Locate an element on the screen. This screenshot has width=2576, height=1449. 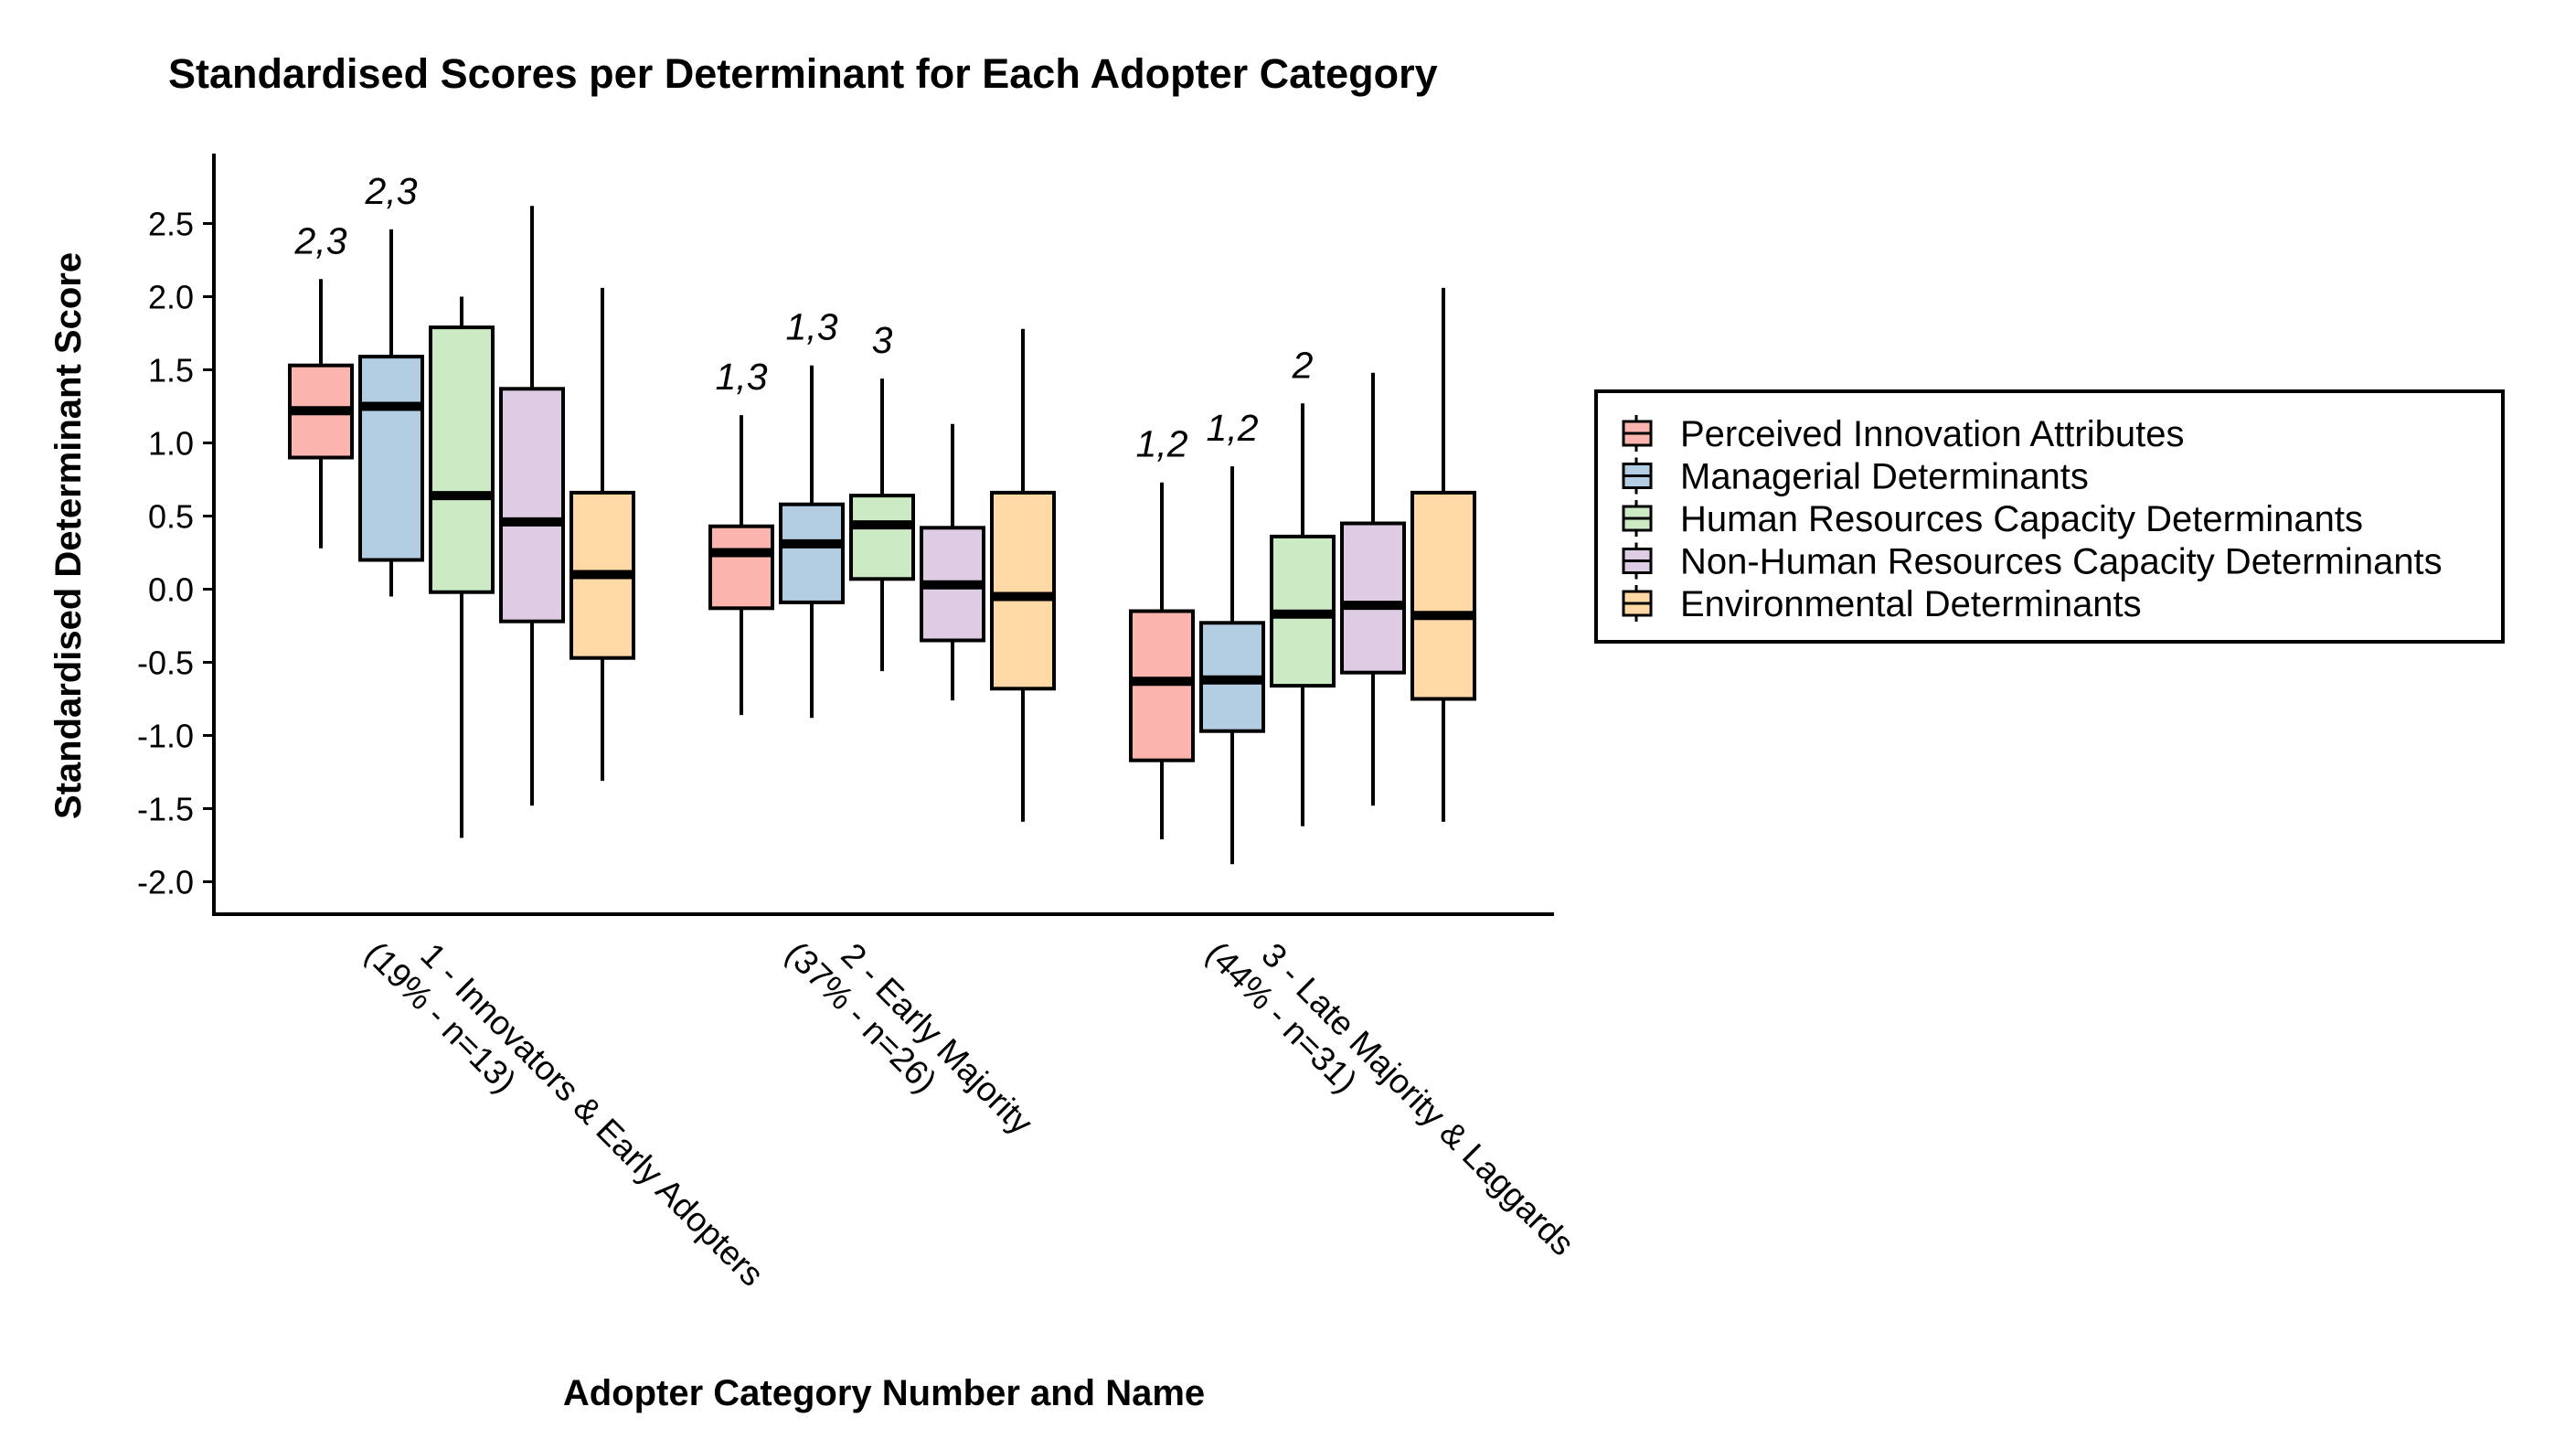
legend-box is located at coordinates (2049, 516).